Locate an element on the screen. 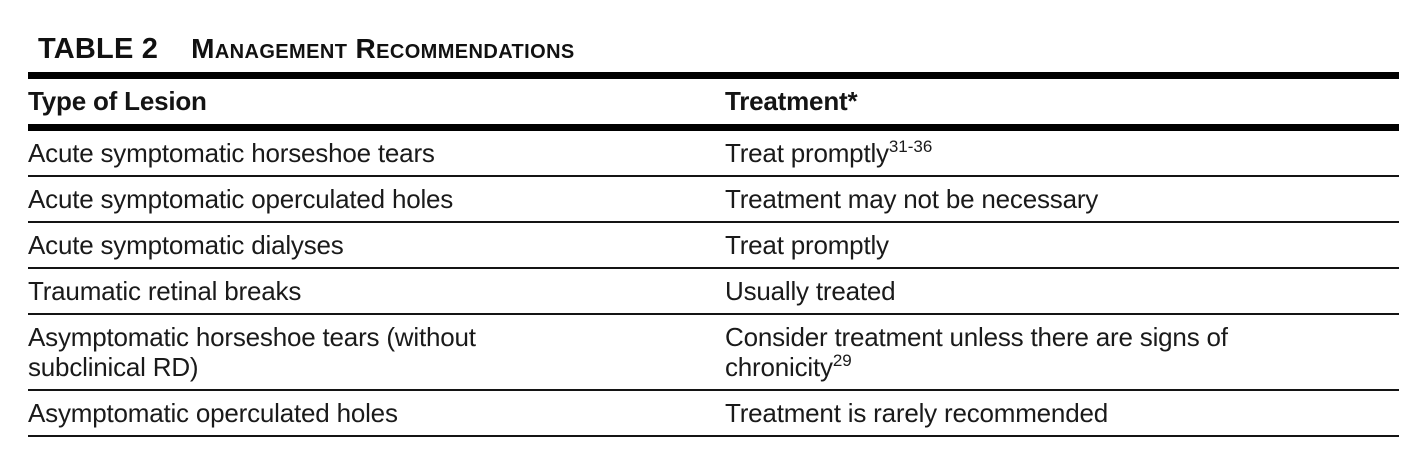 This screenshot has width=1426, height=460. lesion-cell: Acute symptomatic operculated holes is located at coordinates (376, 199).